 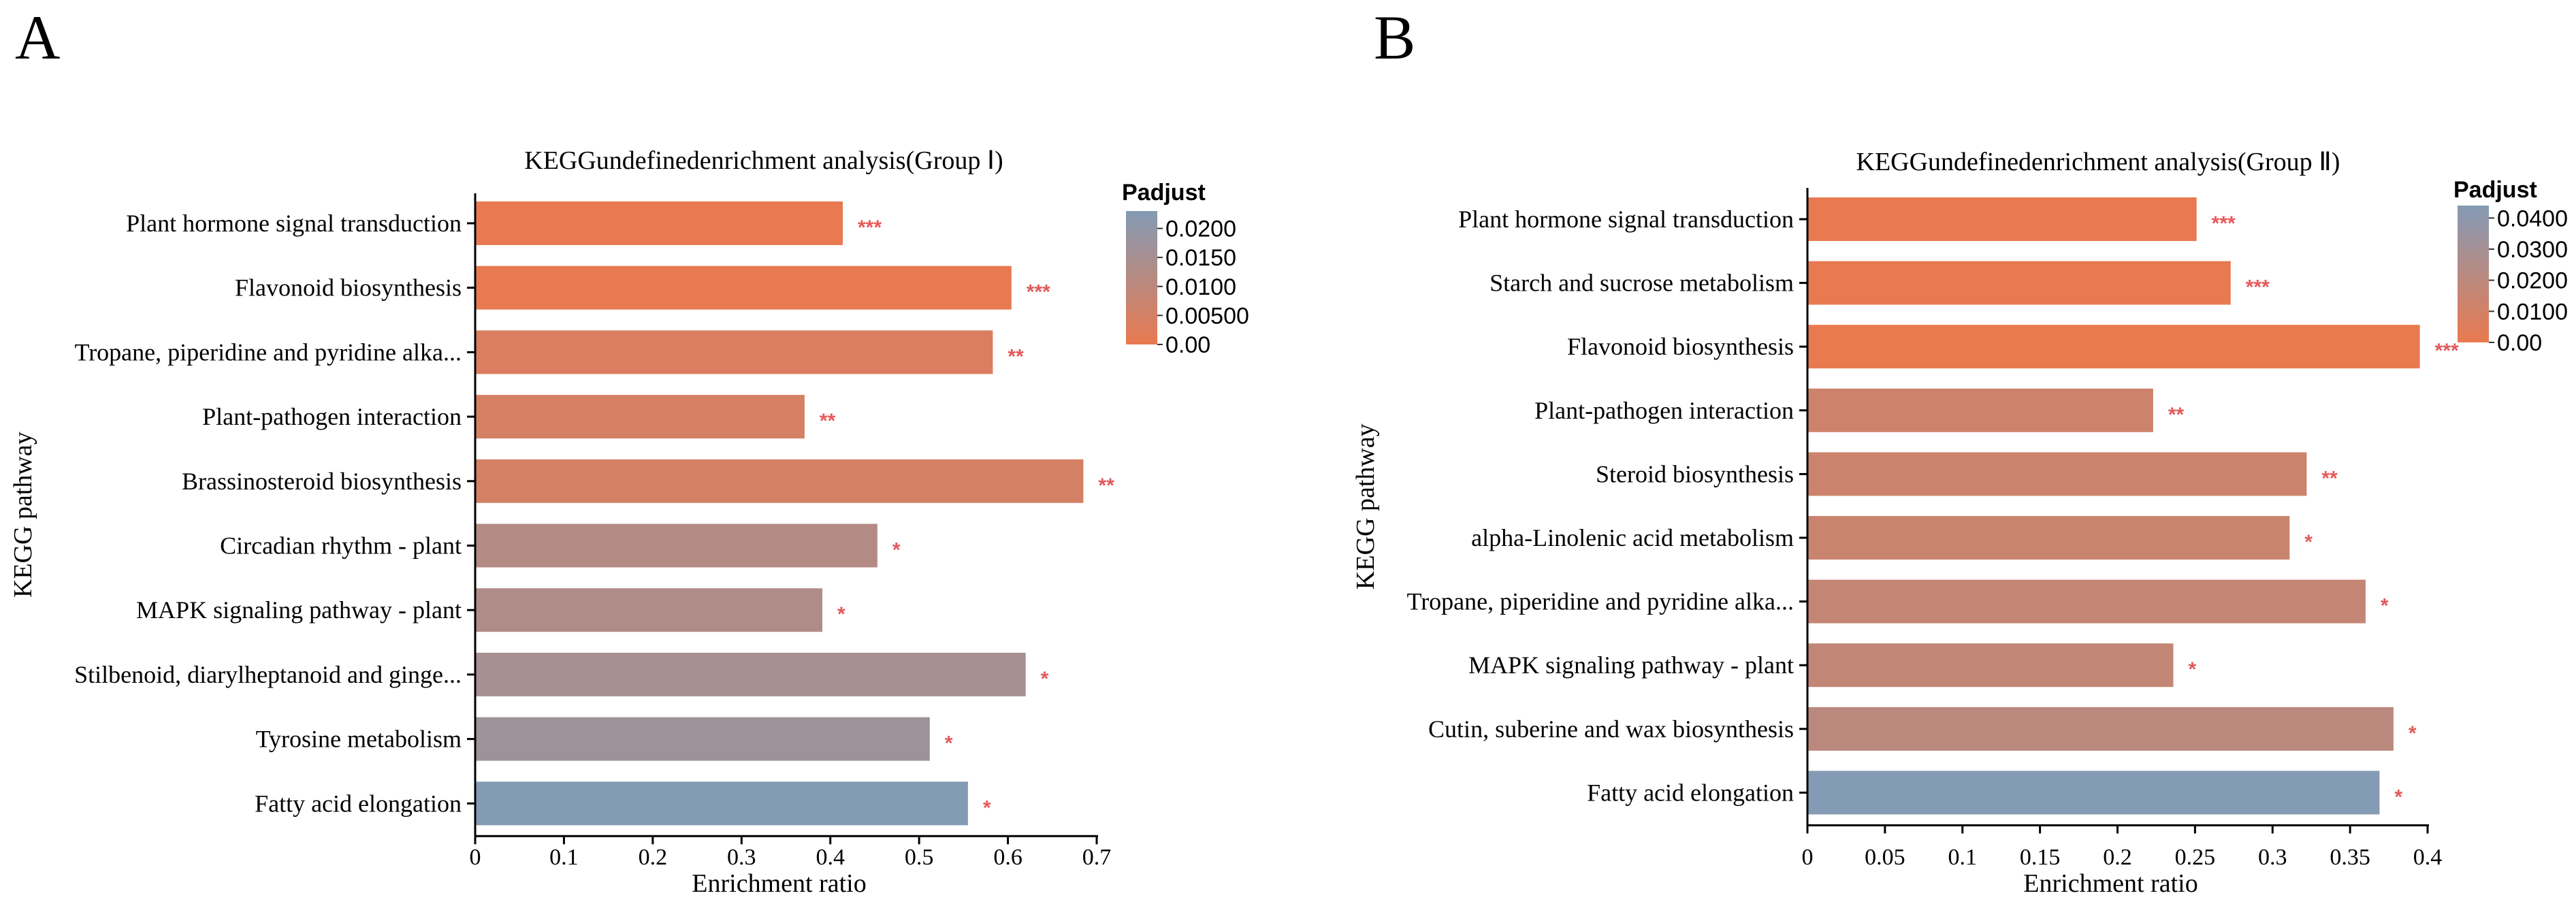 I want to click on chart-a-legend-tick-label: 0.00500, so click(x=1207, y=316).